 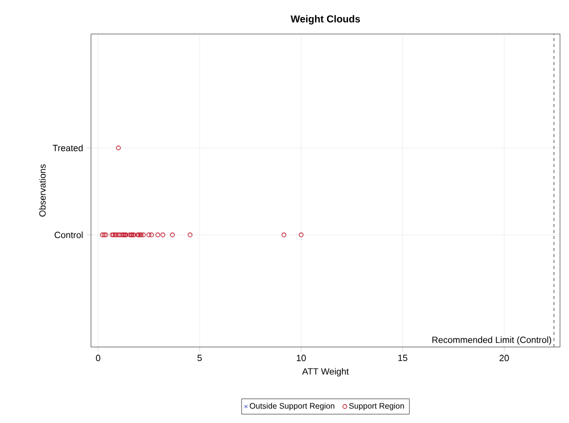 What do you see at coordinates (301, 358) in the screenshot?
I see `x-tick-label: 10` at bounding box center [301, 358].